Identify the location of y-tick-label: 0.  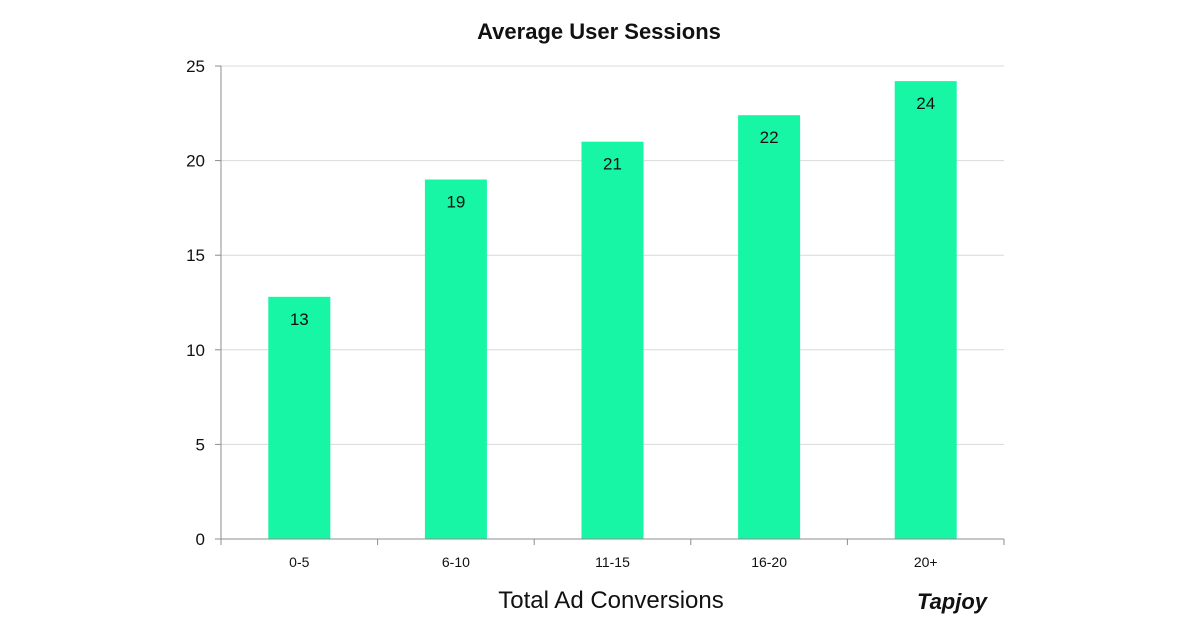
(200, 539).